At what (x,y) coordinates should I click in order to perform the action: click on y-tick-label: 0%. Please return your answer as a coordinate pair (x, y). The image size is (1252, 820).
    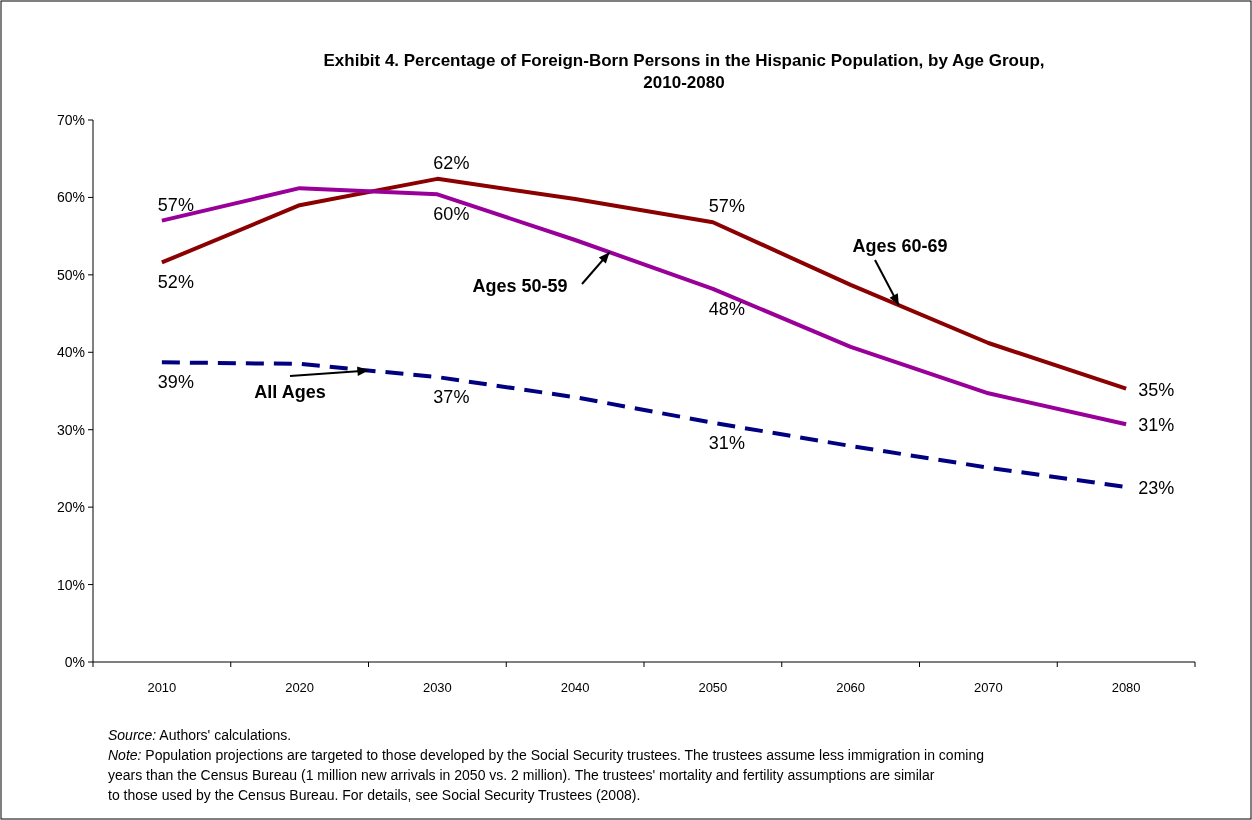
    Looking at the image, I should click on (74, 662).